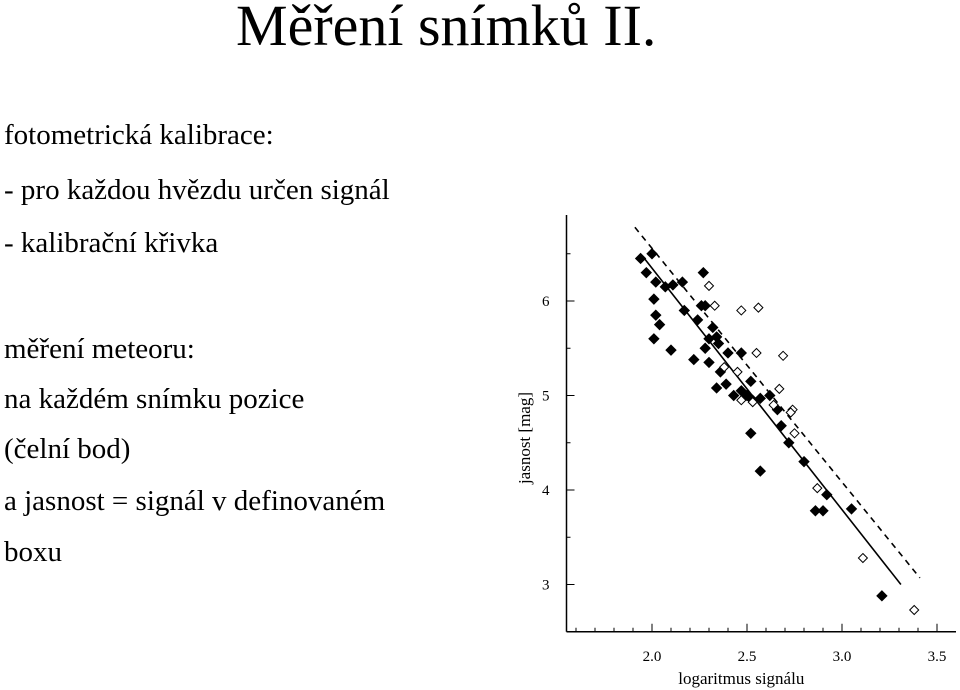 This screenshot has height=690, width=960. Describe the element at coordinates (546, 491) in the screenshot. I see `y-tick-label: 4` at that location.